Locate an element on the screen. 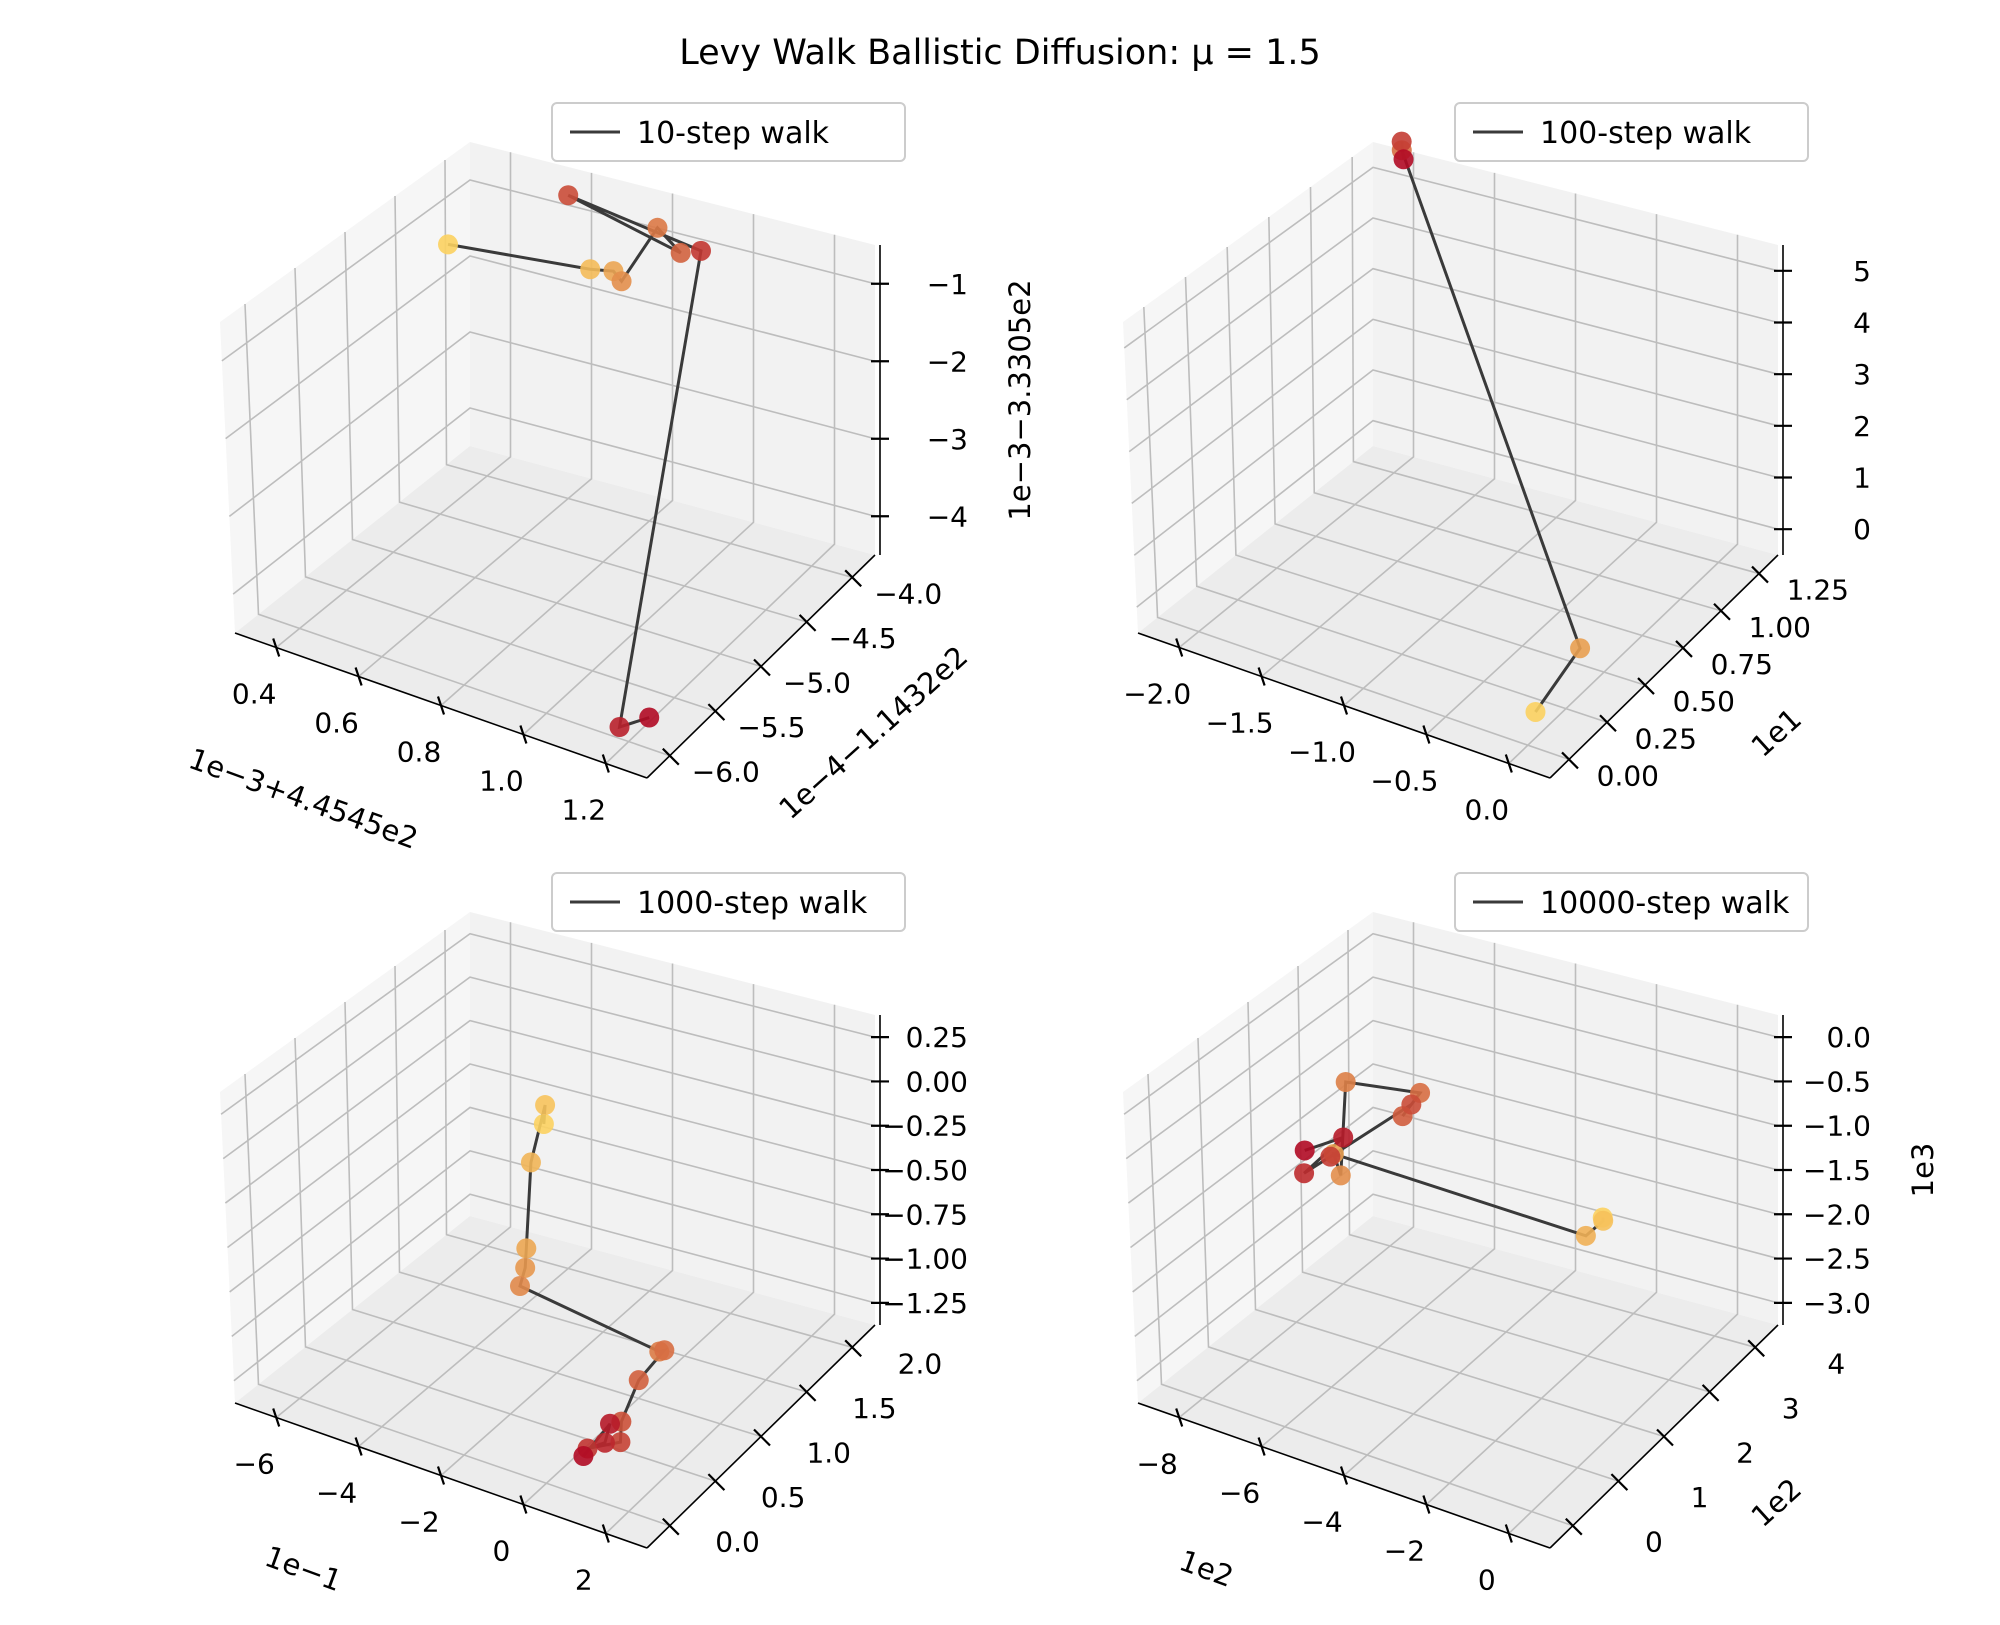 This screenshot has height=1625, width=2000. z-tick-label: 3 is located at coordinates (1862, 374).